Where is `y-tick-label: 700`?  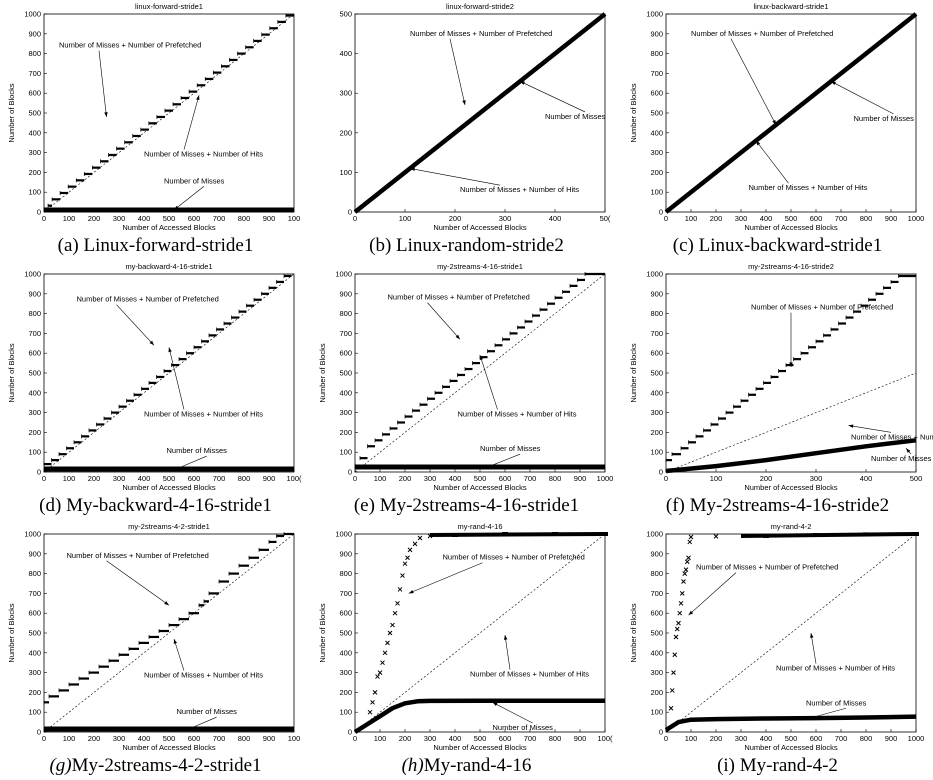 y-tick-label: 700 is located at coordinates (656, 333).